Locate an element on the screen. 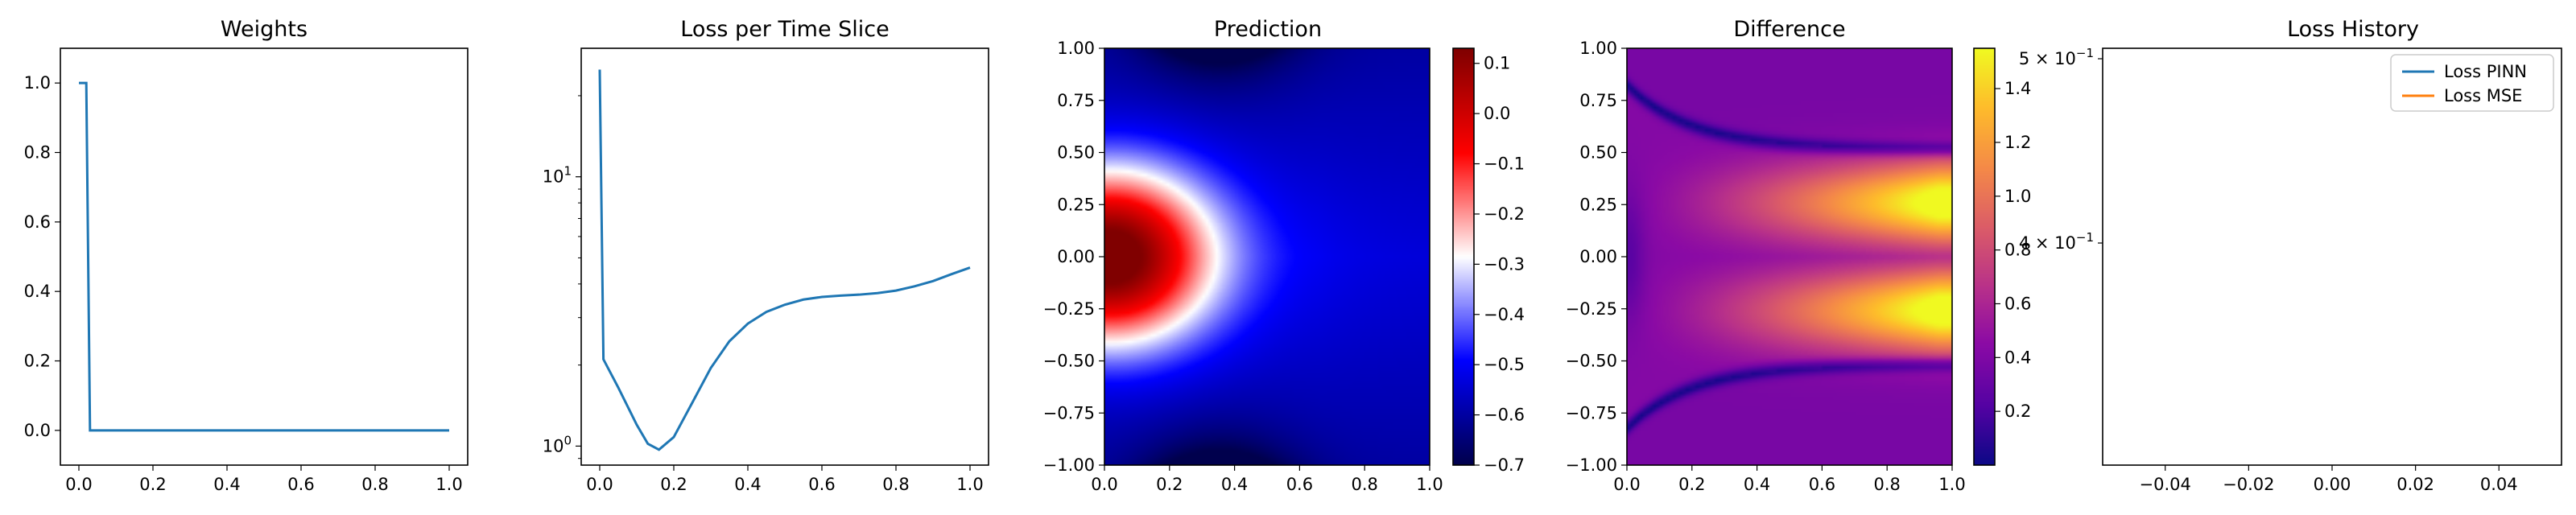 The width and height of the screenshot is (2576, 515). colorbar-tick-label: −0.2 is located at coordinates (1504, 214).